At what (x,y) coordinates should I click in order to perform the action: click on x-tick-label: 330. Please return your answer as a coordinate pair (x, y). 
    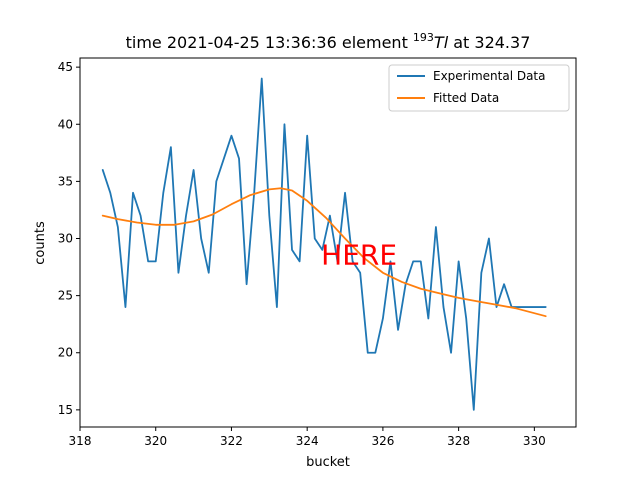
    Looking at the image, I should click on (534, 441).